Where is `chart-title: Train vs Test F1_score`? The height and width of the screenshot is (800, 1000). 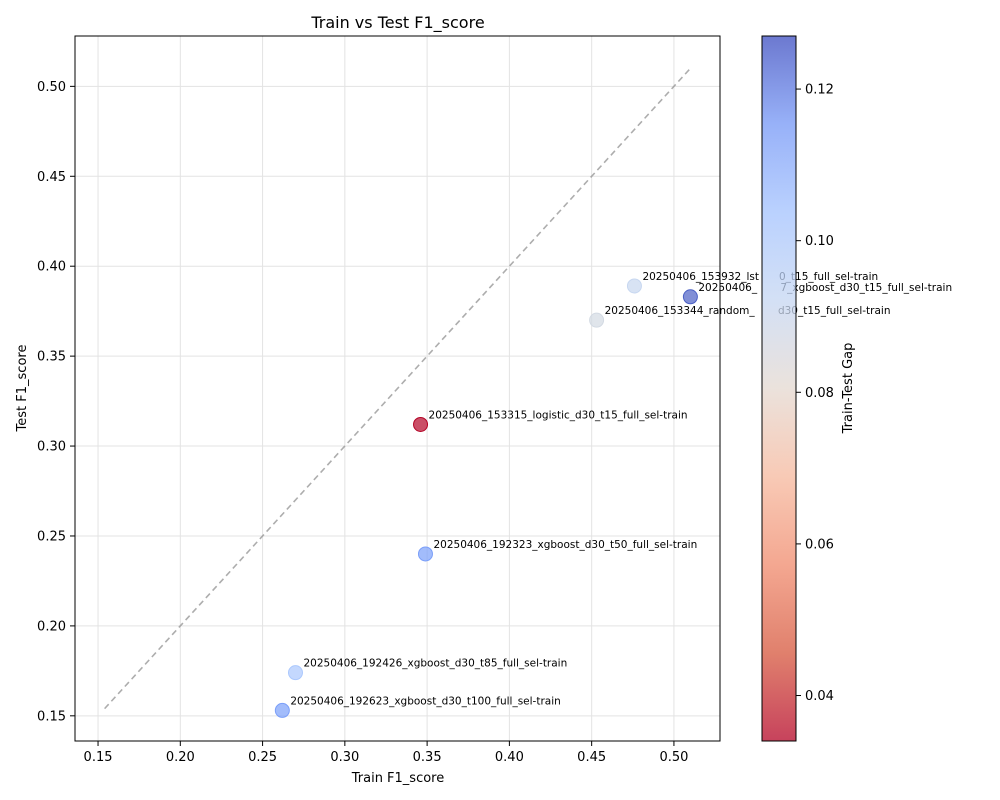
chart-title: Train vs Test F1_score is located at coordinates (397, 23).